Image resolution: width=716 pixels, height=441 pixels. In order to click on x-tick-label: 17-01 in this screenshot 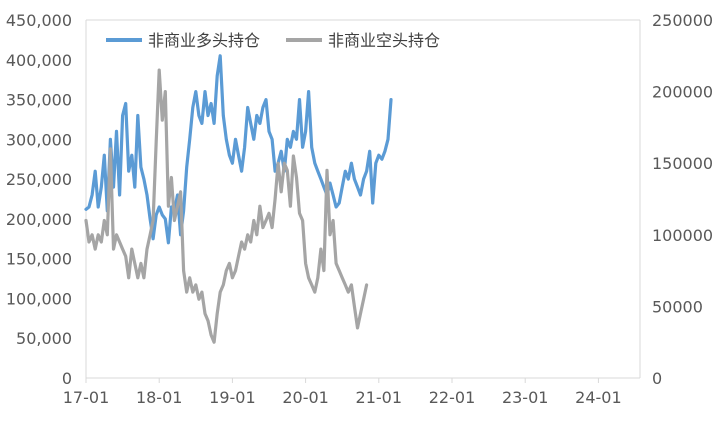, I will do `click(86, 397)`.